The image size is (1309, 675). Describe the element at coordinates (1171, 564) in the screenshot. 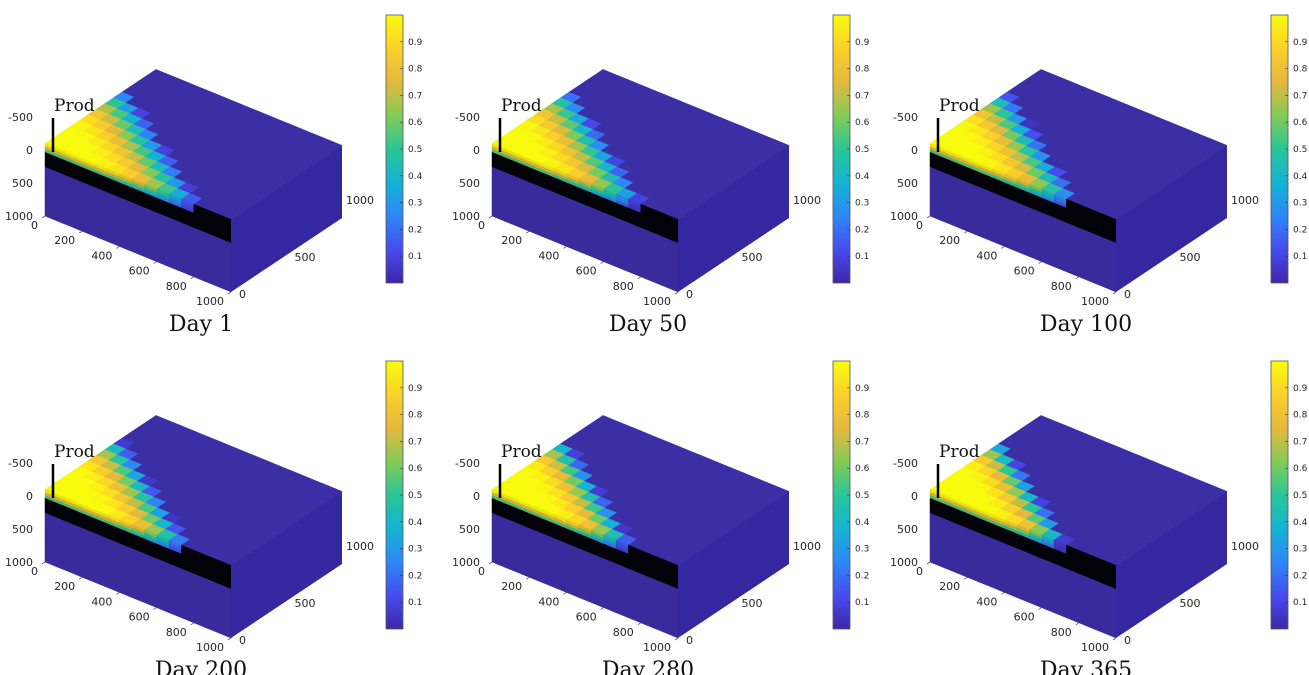

I see `side-face` at that location.